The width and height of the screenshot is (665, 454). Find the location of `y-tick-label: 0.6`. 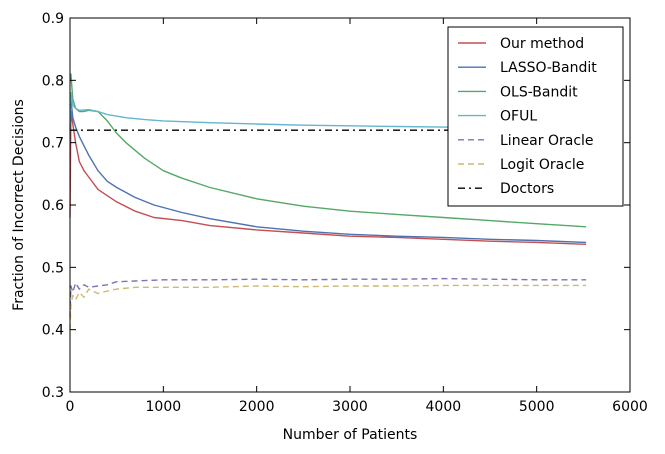

y-tick-label: 0.6 is located at coordinates (53, 206).